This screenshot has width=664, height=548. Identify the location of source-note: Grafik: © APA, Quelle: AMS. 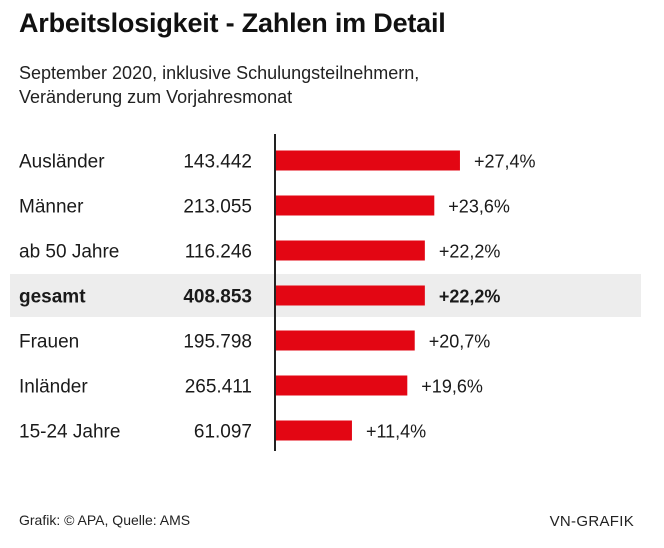
(105, 520).